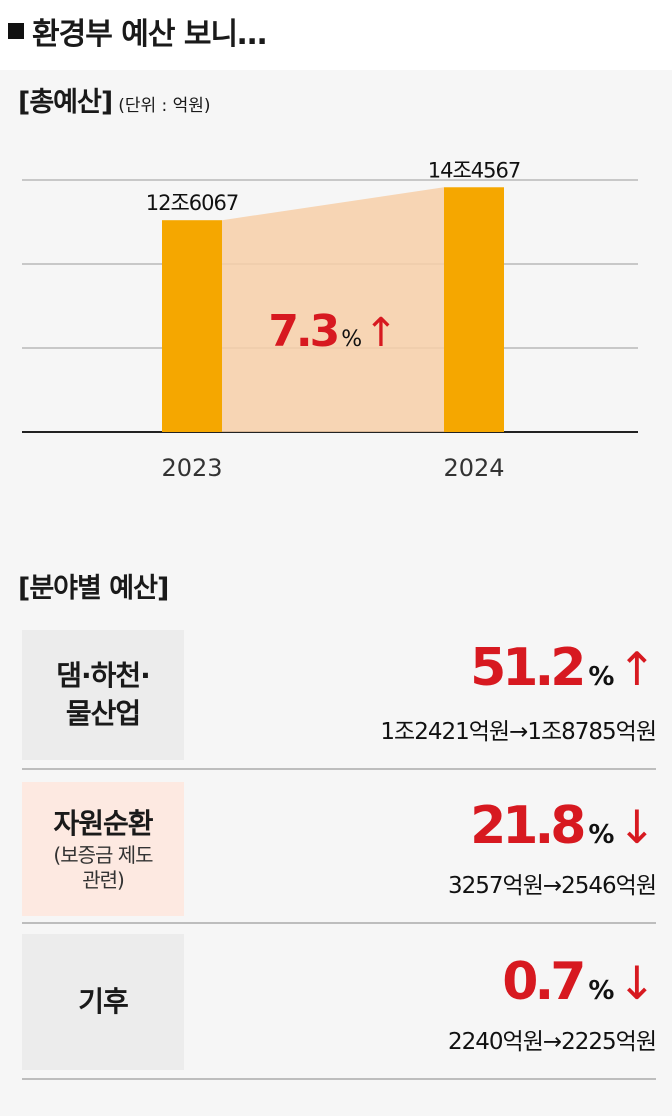 The width and height of the screenshot is (672, 1116). I want to click on up-arrow-icon: ↑, so click(636, 669).